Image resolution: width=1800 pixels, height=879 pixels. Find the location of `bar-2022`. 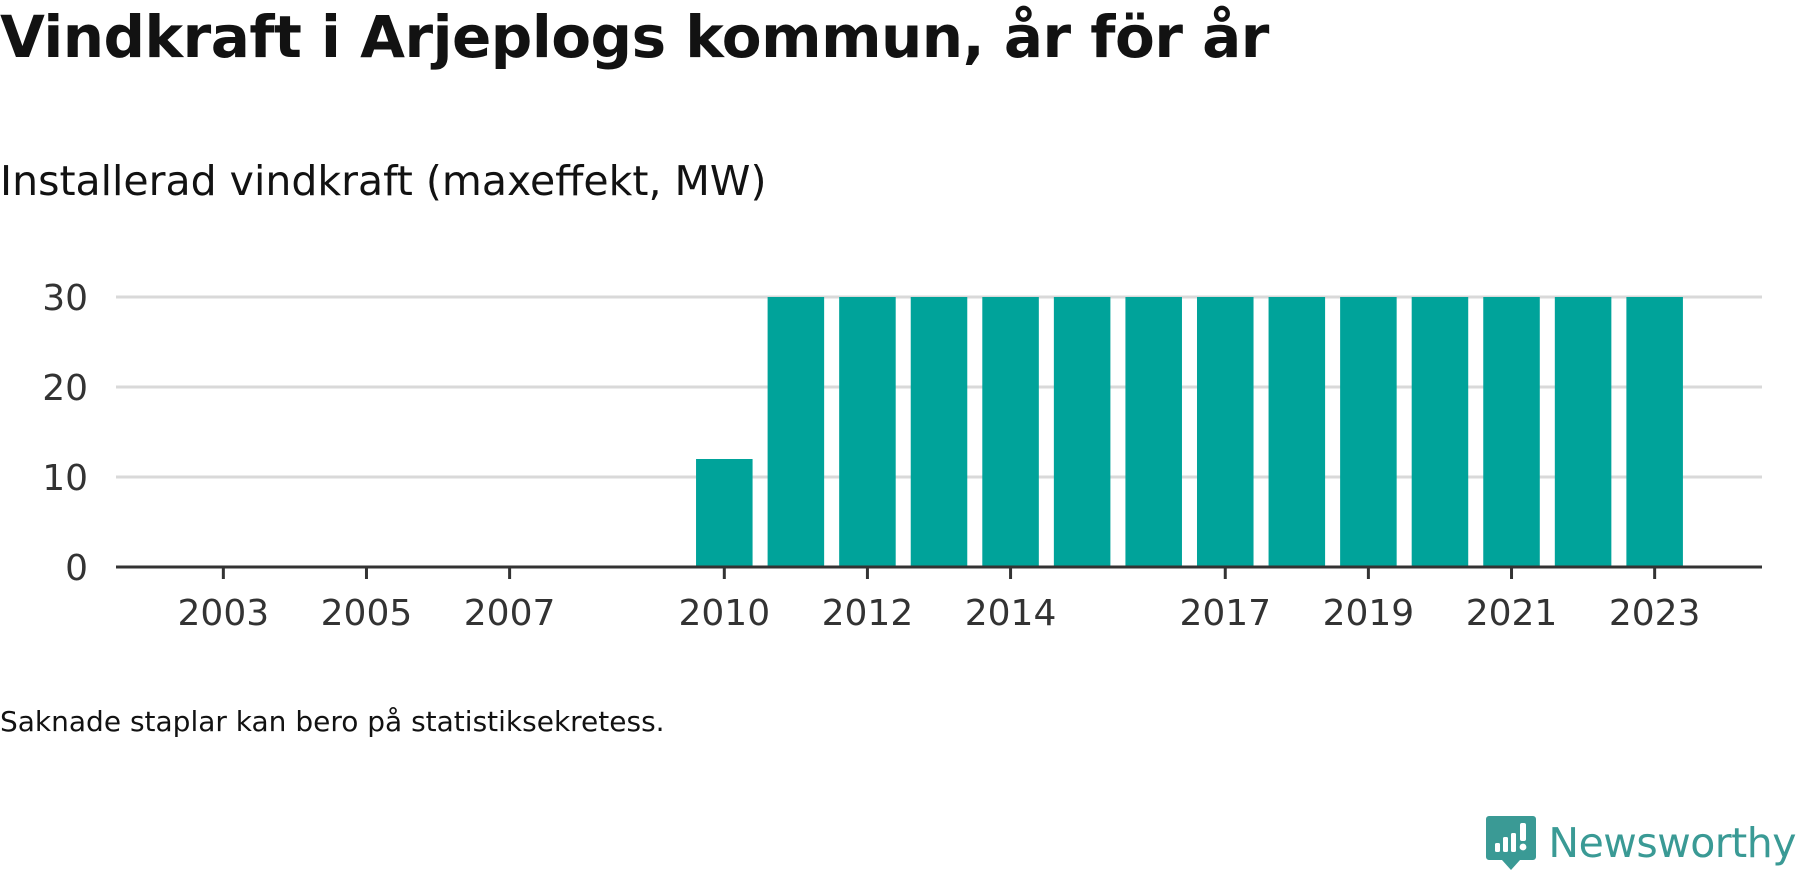

bar-2022 is located at coordinates (1583, 432).